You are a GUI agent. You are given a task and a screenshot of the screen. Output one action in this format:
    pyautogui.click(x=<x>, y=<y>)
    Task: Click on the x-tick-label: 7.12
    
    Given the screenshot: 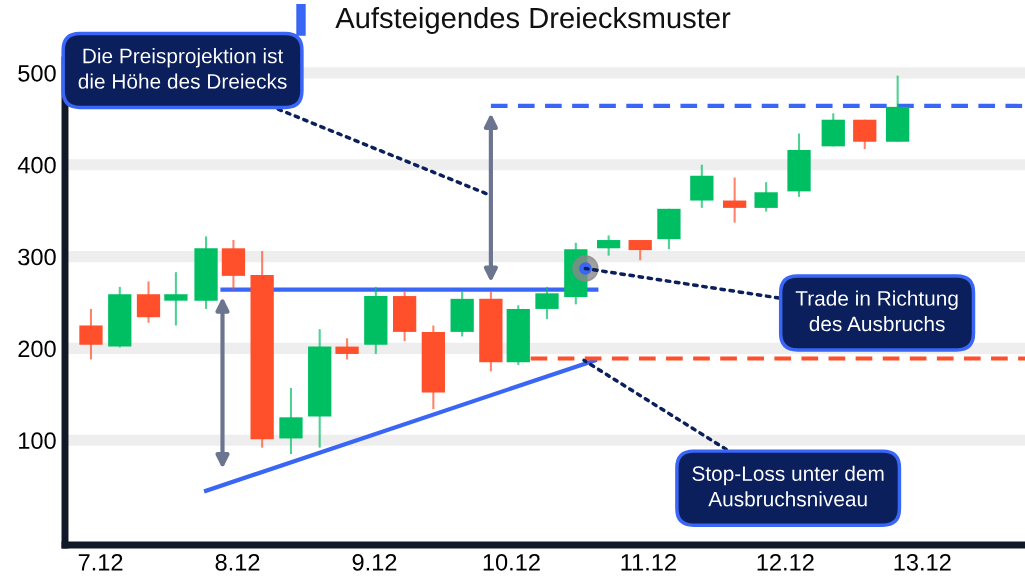 What is the action you would take?
    pyautogui.click(x=100, y=562)
    